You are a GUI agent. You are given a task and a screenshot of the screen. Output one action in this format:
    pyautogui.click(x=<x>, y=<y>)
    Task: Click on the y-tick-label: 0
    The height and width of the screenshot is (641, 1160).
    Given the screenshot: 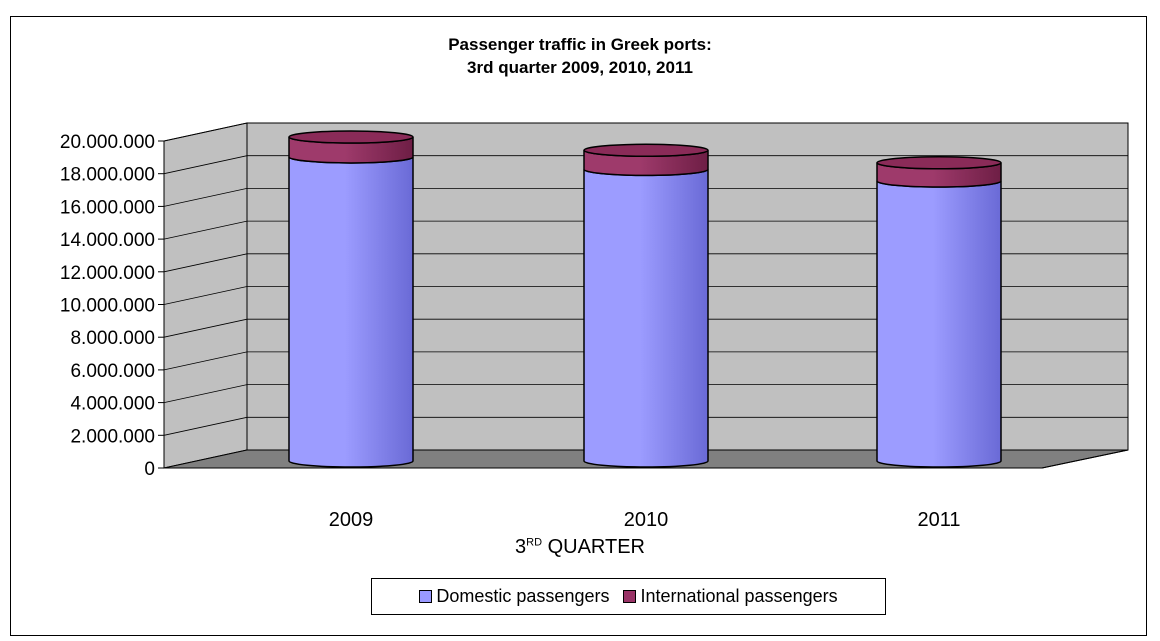 What is the action you would take?
    pyautogui.click(x=149, y=469)
    